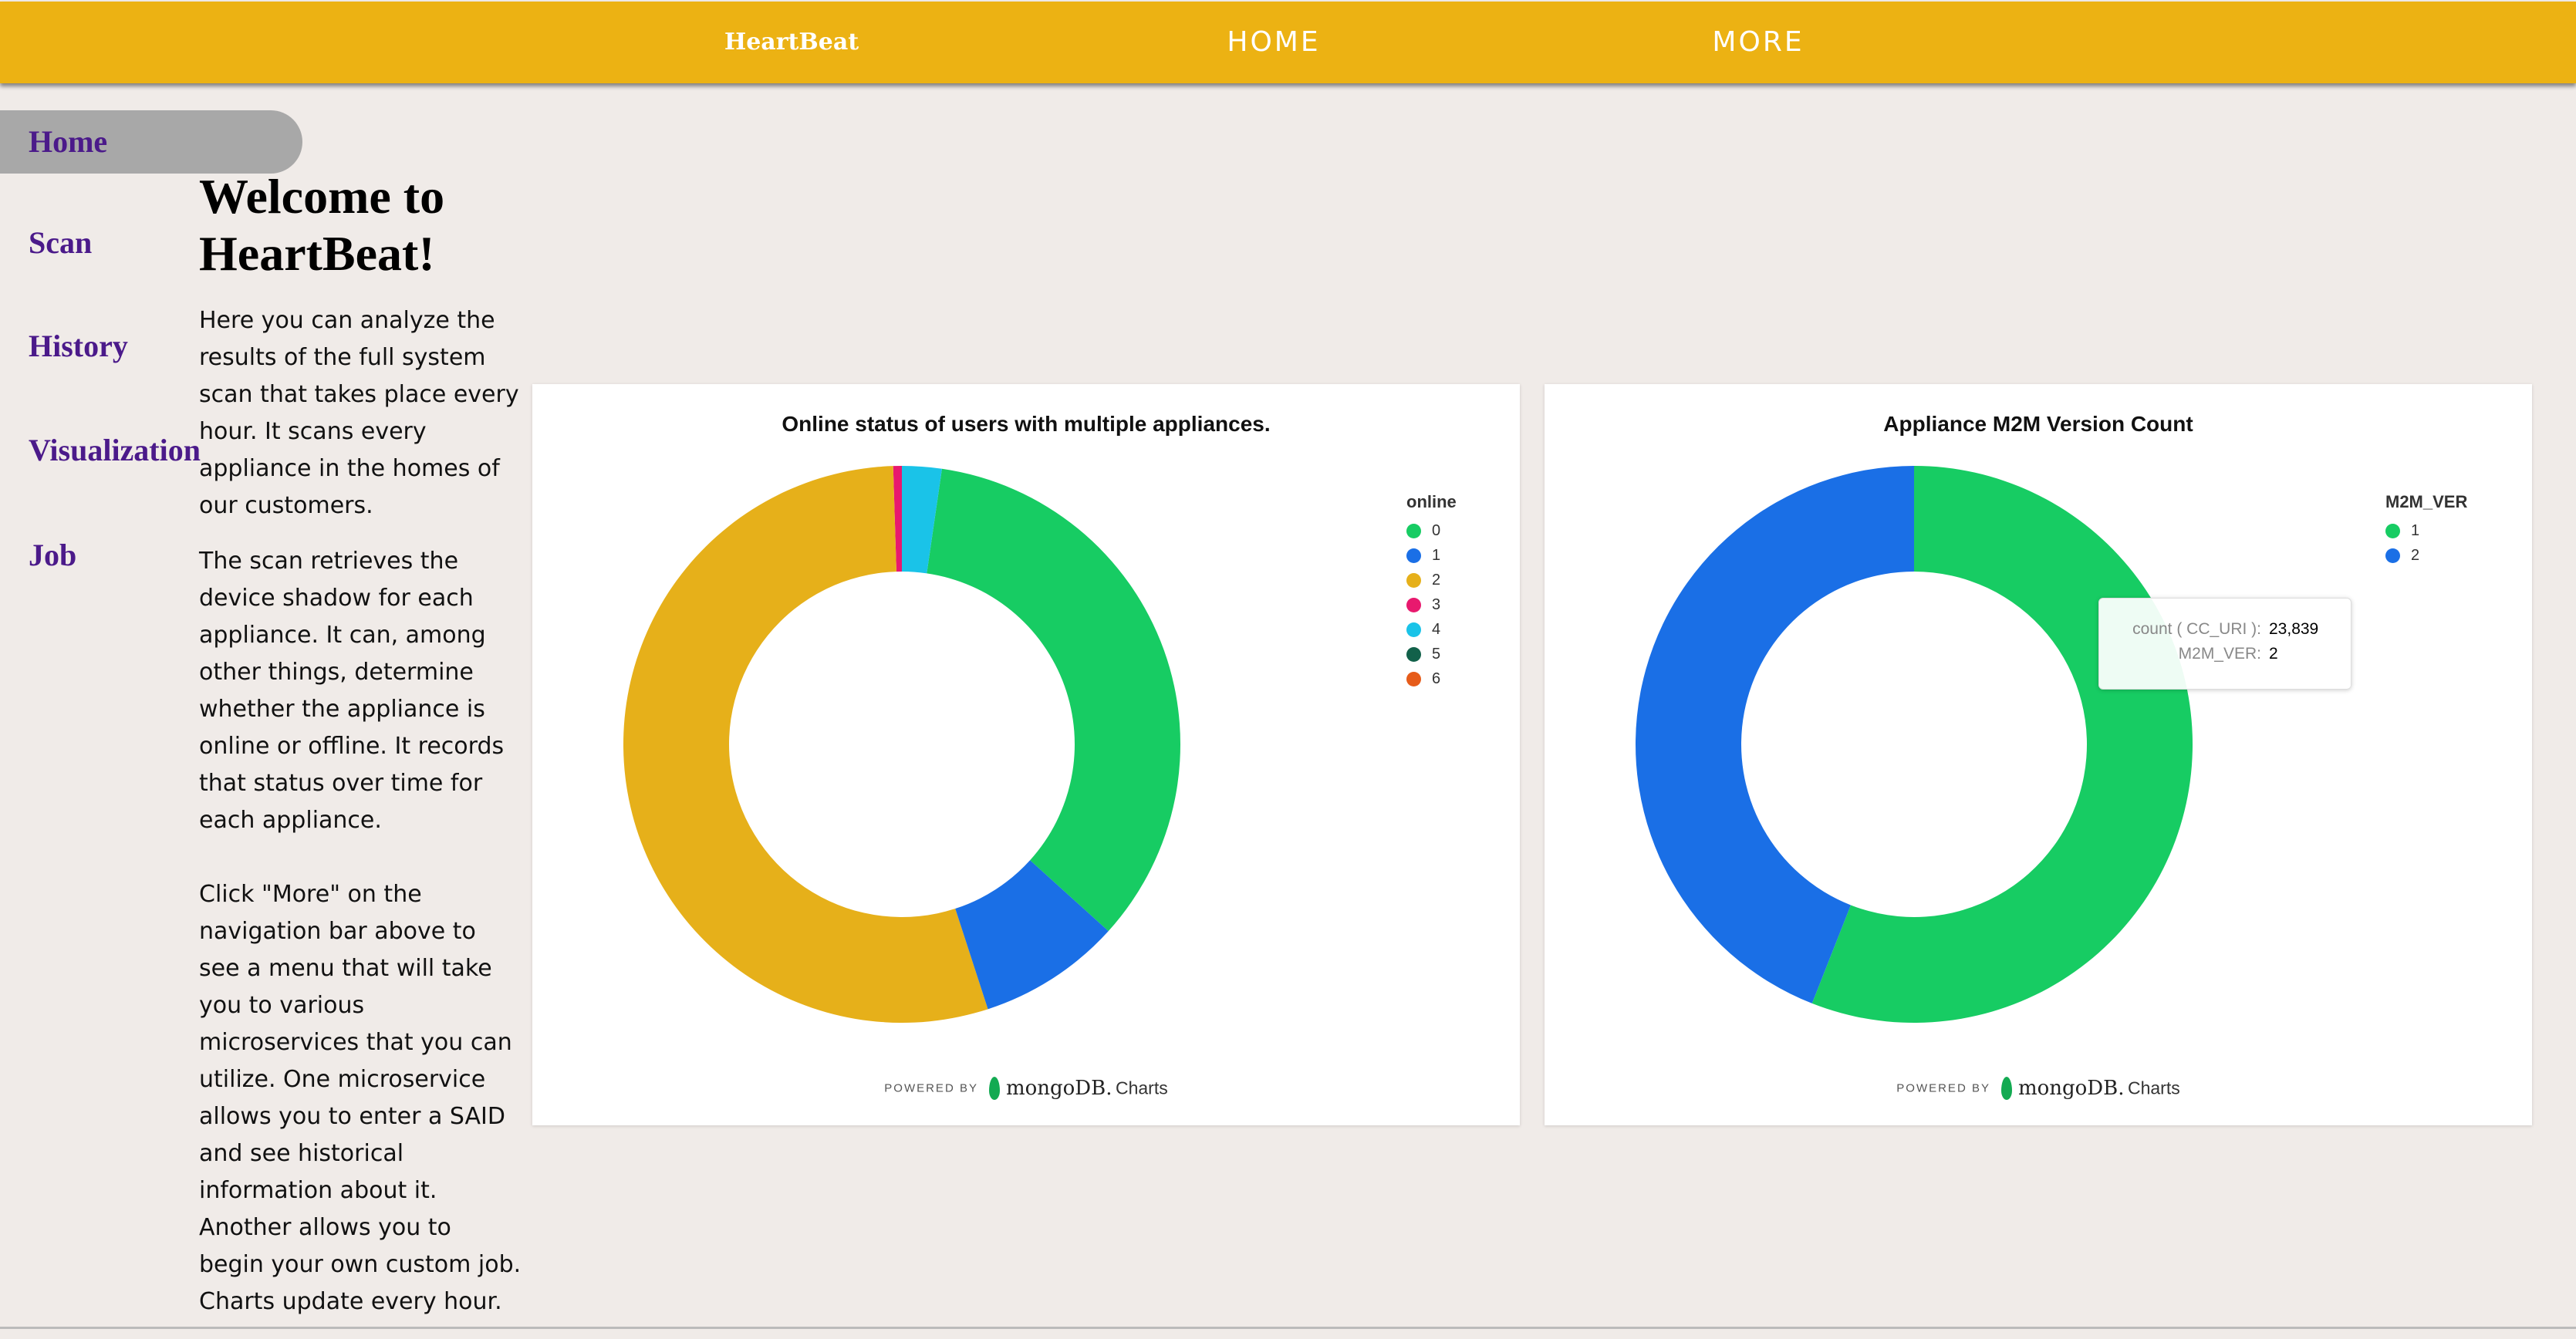  I want to click on legend-label: 0, so click(1437, 530).